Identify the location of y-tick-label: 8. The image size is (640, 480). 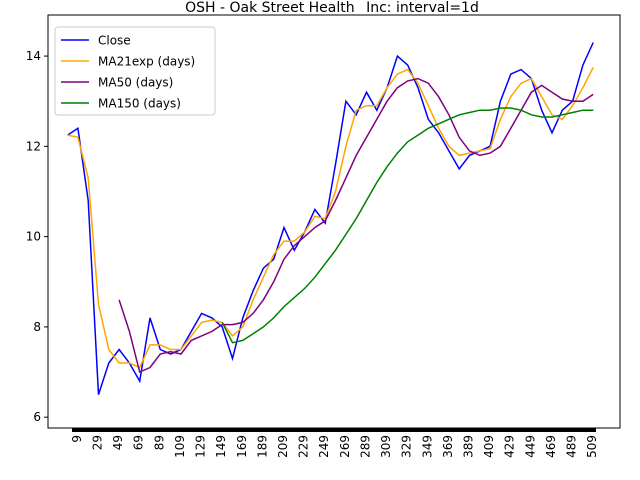
(37, 327).